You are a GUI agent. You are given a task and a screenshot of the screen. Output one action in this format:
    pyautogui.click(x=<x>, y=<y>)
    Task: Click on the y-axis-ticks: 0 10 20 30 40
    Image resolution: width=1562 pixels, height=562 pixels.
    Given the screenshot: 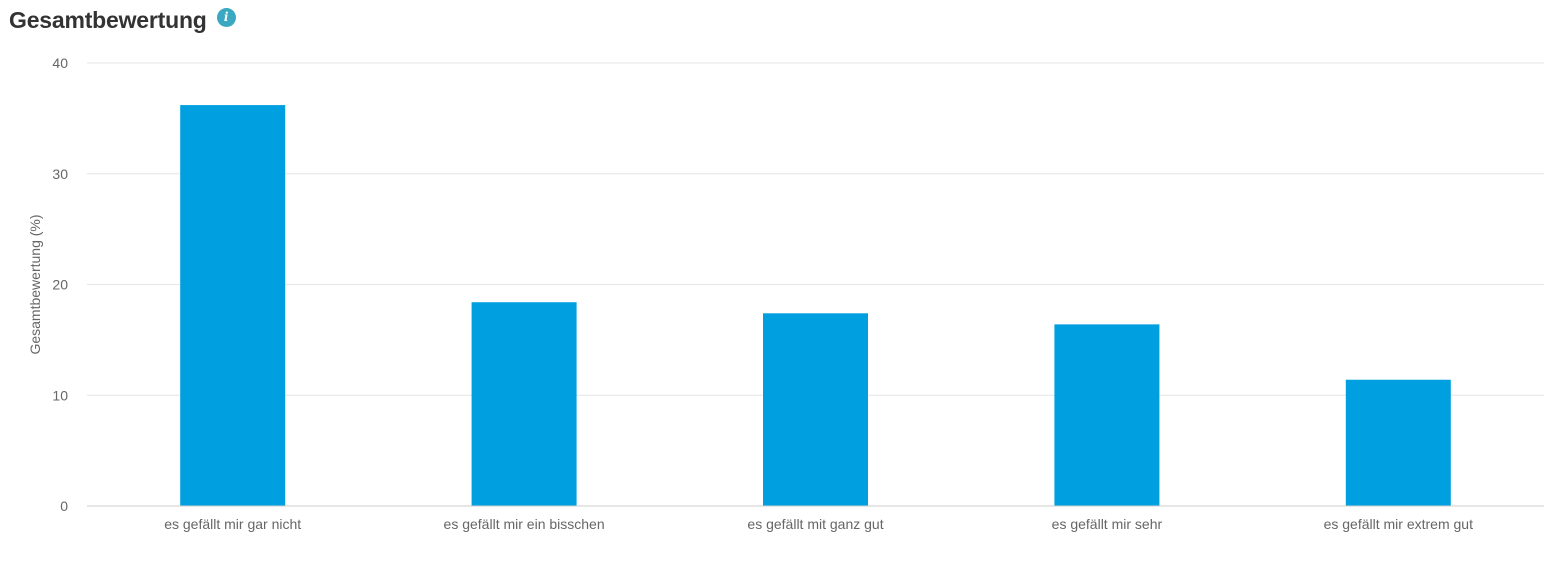 What is the action you would take?
    pyautogui.click(x=60, y=284)
    